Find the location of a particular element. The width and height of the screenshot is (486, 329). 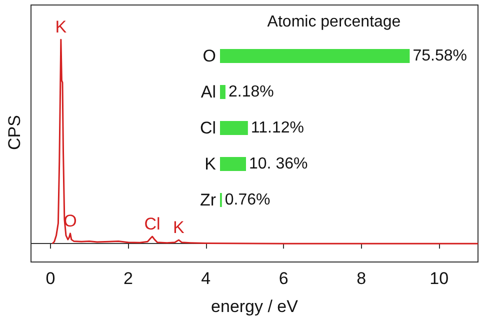

data-label: 0.76% is located at coordinates (247, 200).